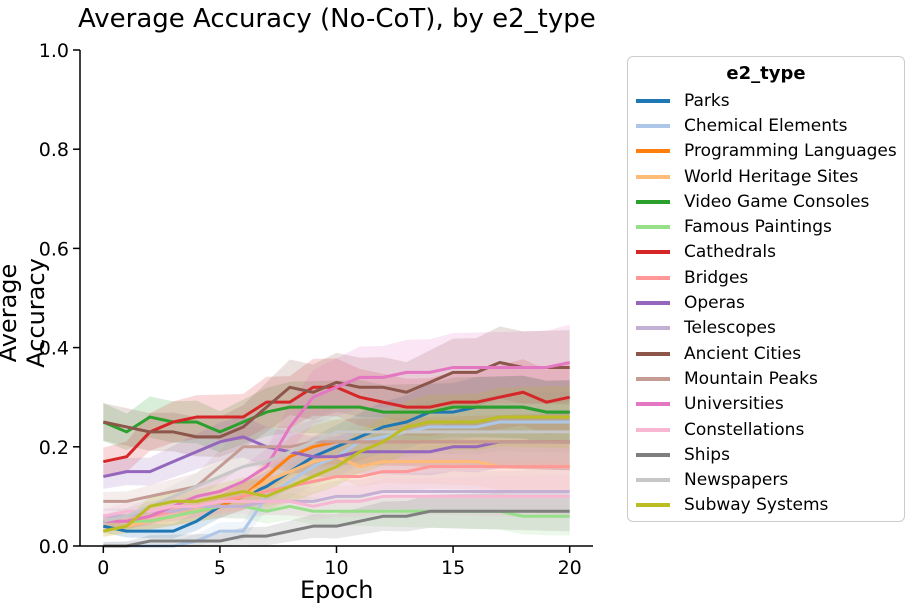 This screenshot has height=613, width=914. What do you see at coordinates (758, 227) in the screenshot?
I see `legend-label: Famous Paintings` at bounding box center [758, 227].